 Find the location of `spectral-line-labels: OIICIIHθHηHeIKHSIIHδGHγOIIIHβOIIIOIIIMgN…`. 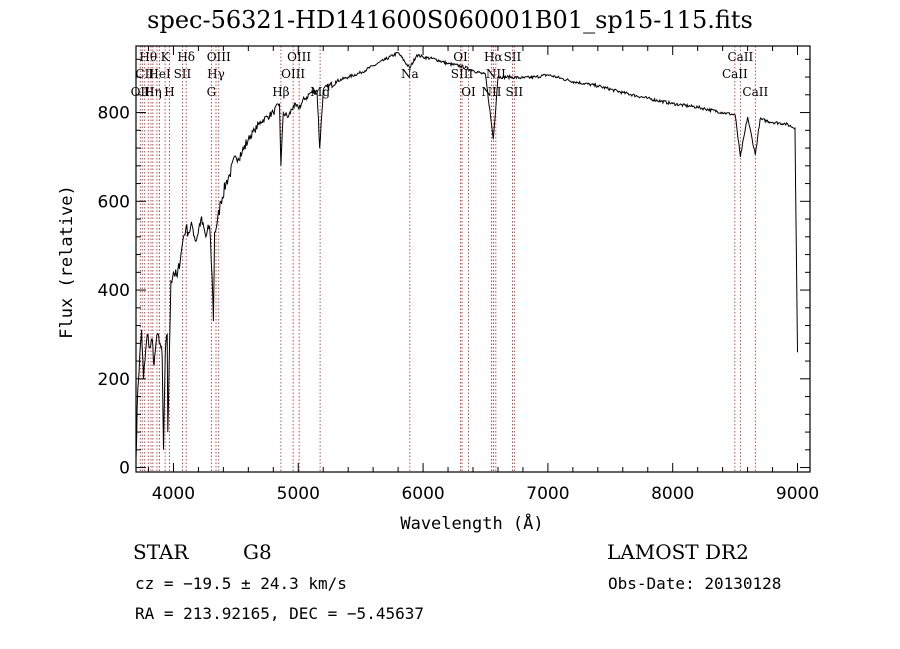

spectral-line-labels: OIICIIHθHηHeIKHSIIHδGHγOIIIHβOIIIOIIIMgN… is located at coordinates (450, 74).